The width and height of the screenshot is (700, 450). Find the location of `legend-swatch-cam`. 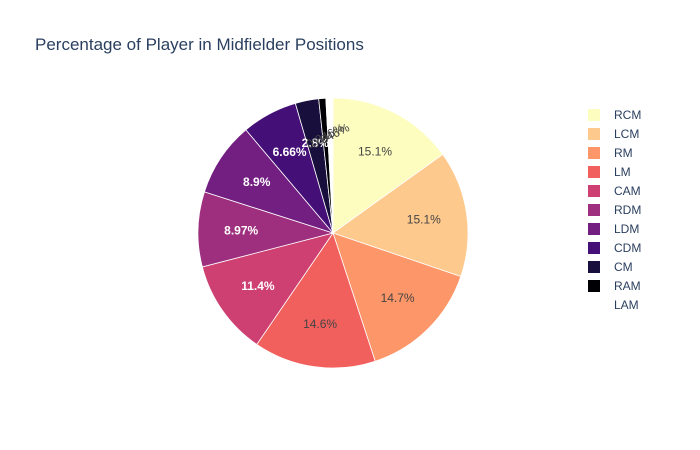

legend-swatch-cam is located at coordinates (594, 191).